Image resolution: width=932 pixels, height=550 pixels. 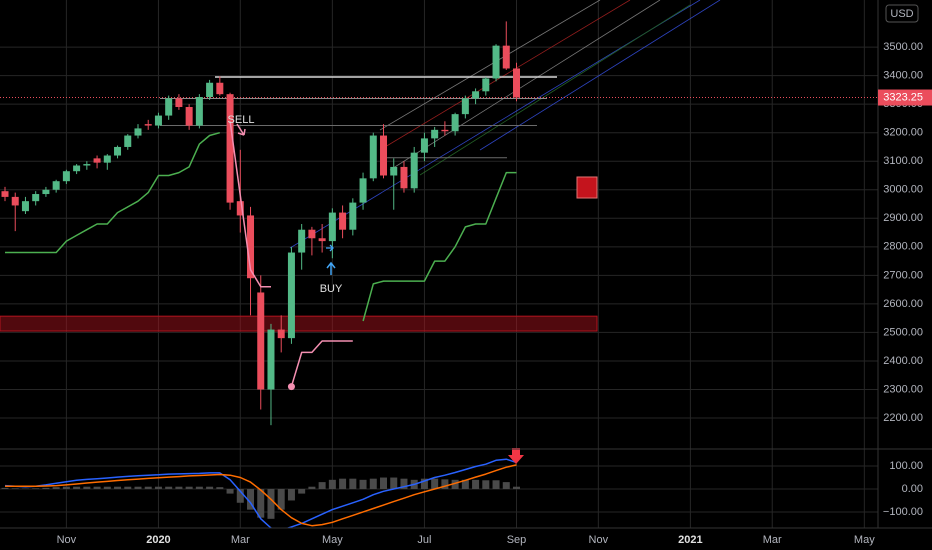 What do you see at coordinates (331, 268) in the screenshot?
I see `buy-arrow` at bounding box center [331, 268].